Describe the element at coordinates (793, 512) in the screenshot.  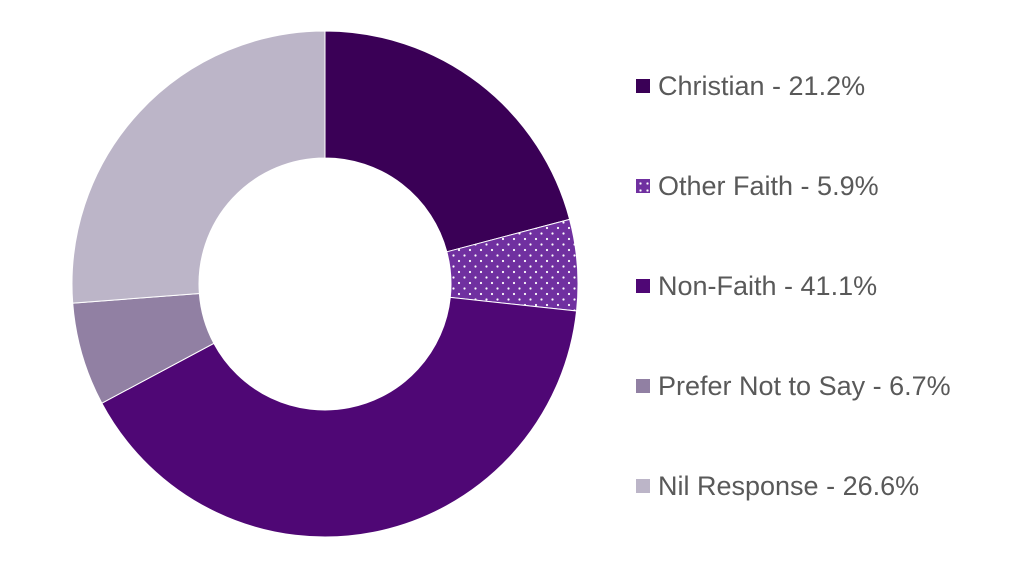
I see `legend-item-nil-response: Nil Response - 26.6%` at that location.